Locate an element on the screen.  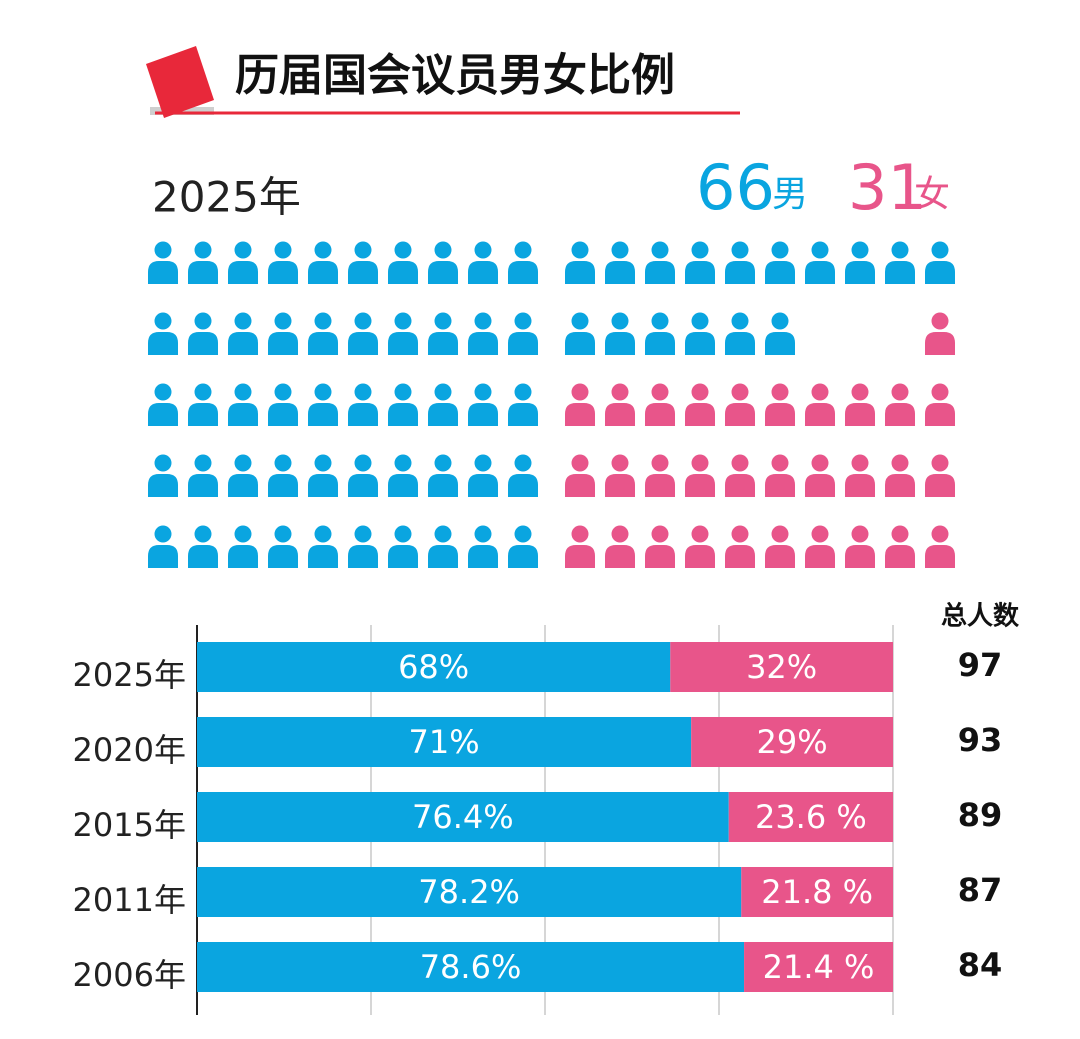
total-value: 97 is located at coordinates (980, 665).